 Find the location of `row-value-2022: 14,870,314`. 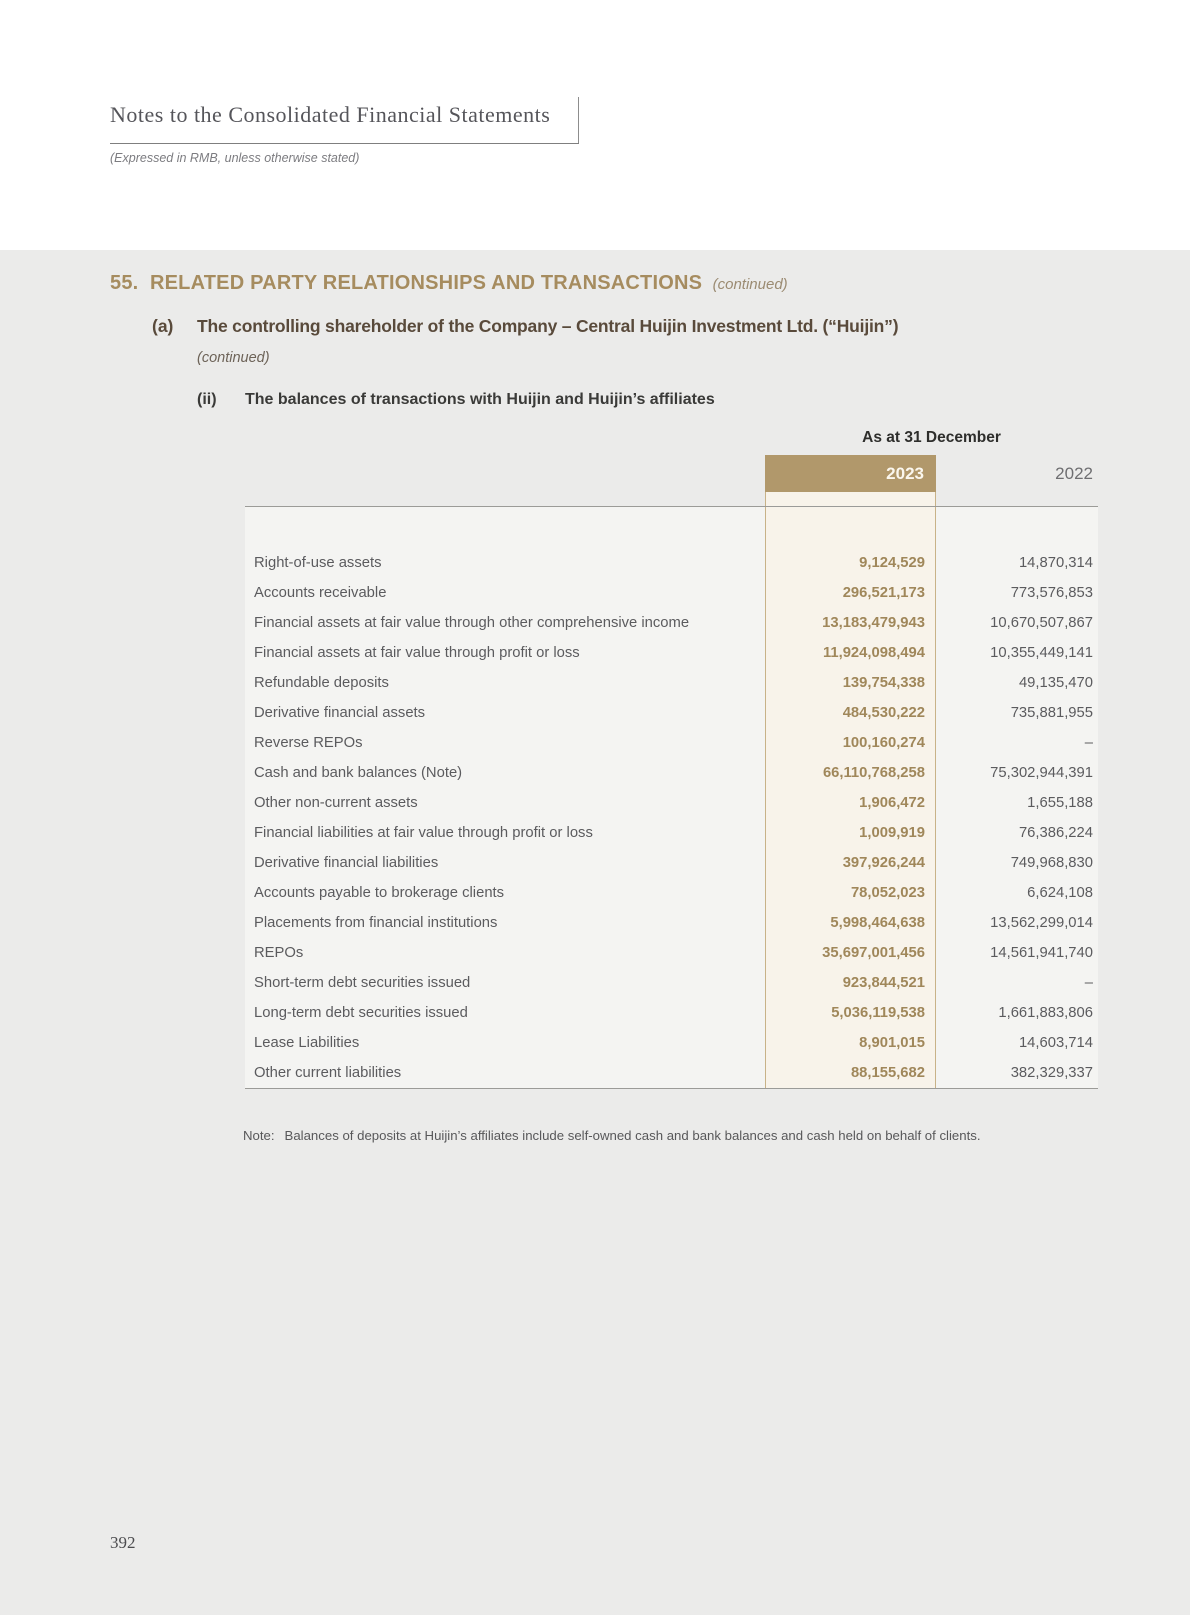

row-value-2022: 14,870,314 is located at coordinates (1055, 563).